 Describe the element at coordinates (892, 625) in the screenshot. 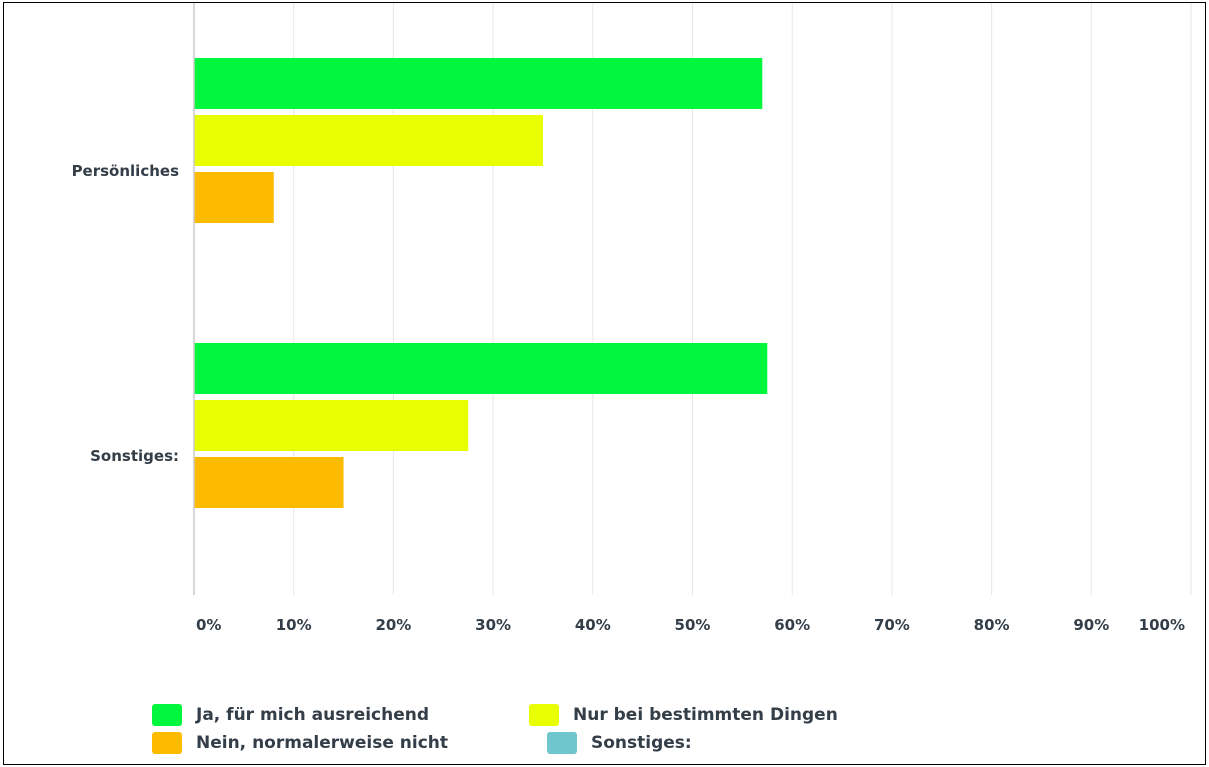

I see `x-tick-label: 70%` at that location.